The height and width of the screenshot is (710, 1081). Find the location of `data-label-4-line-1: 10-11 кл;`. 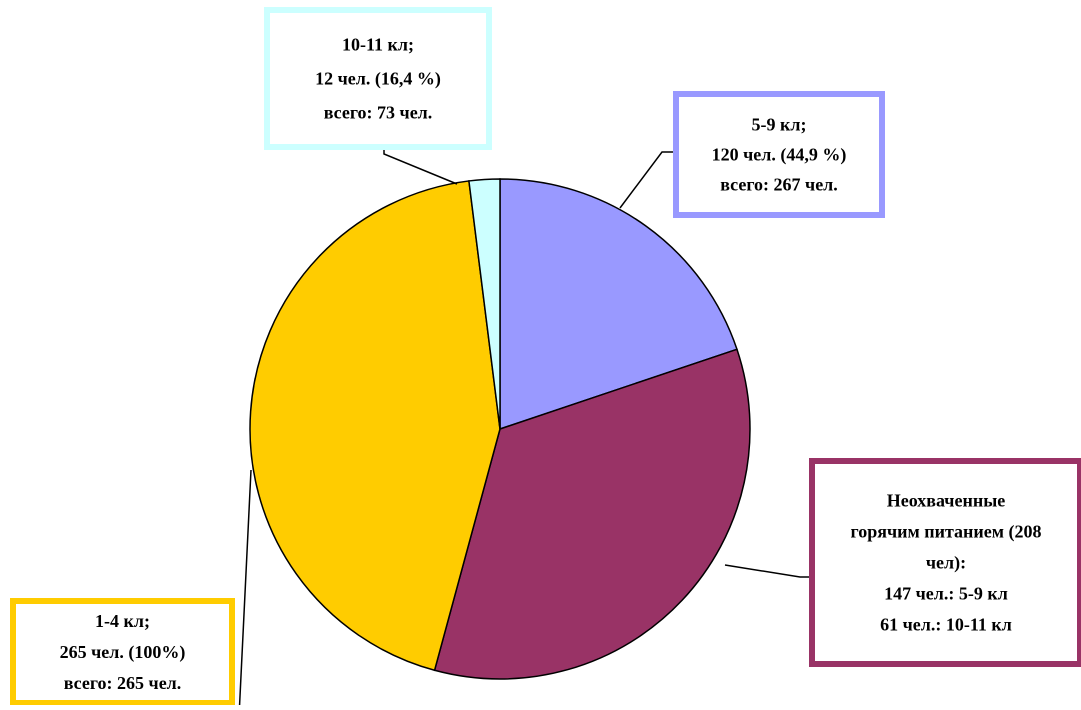

data-label-4-line-1: 10-11 кл; is located at coordinates (378, 45).